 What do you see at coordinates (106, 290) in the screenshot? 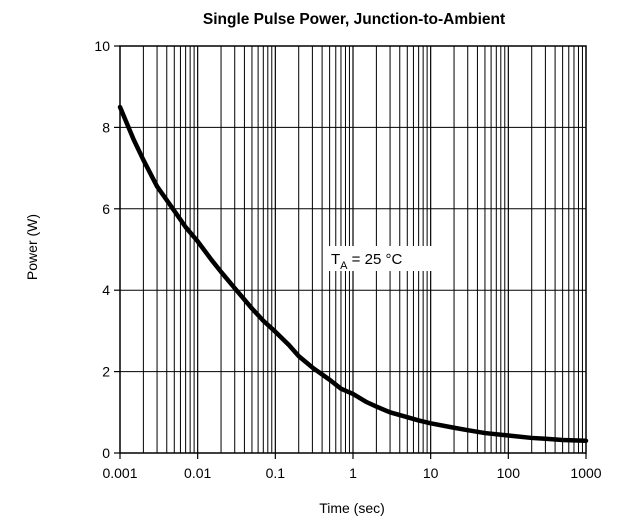
I see `y-tick-label: 4` at bounding box center [106, 290].